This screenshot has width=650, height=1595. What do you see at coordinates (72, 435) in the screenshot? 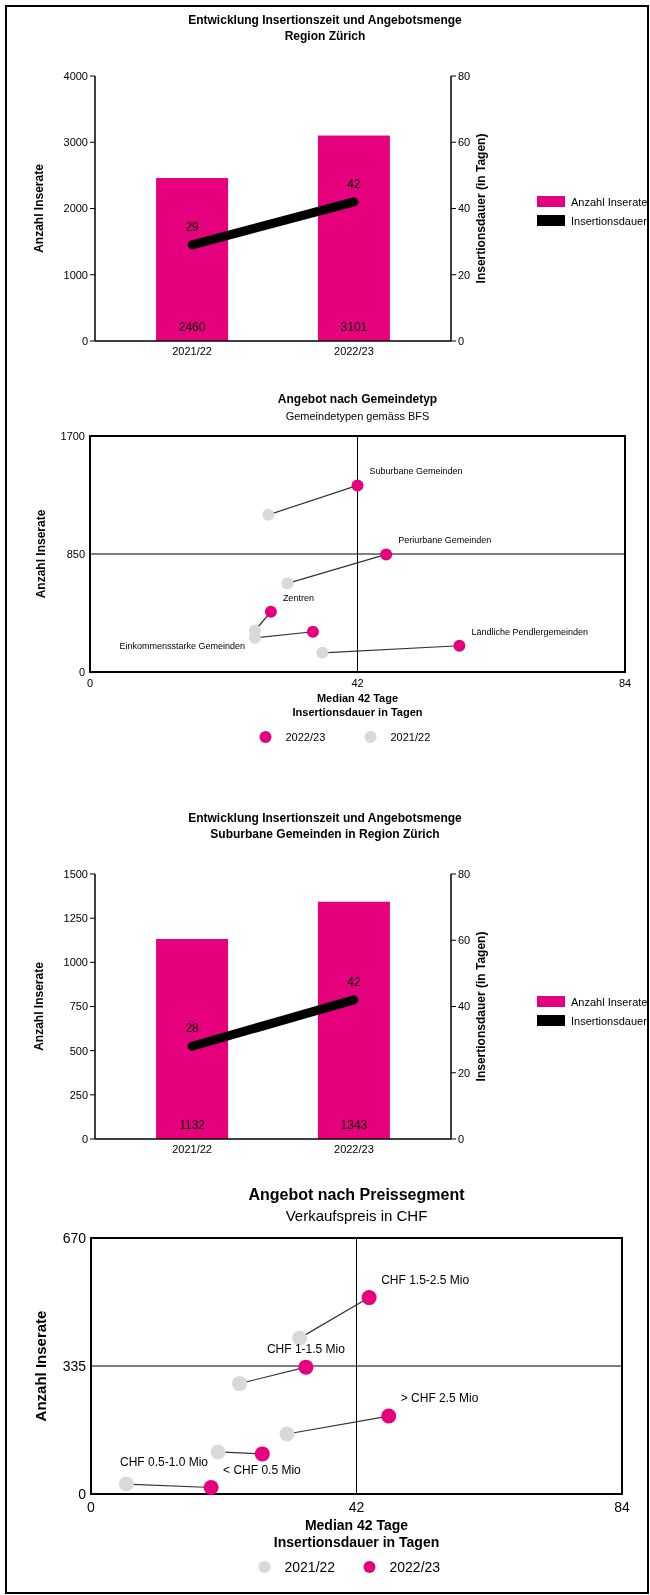
I see `y-tick-label: 1700` at bounding box center [72, 435].